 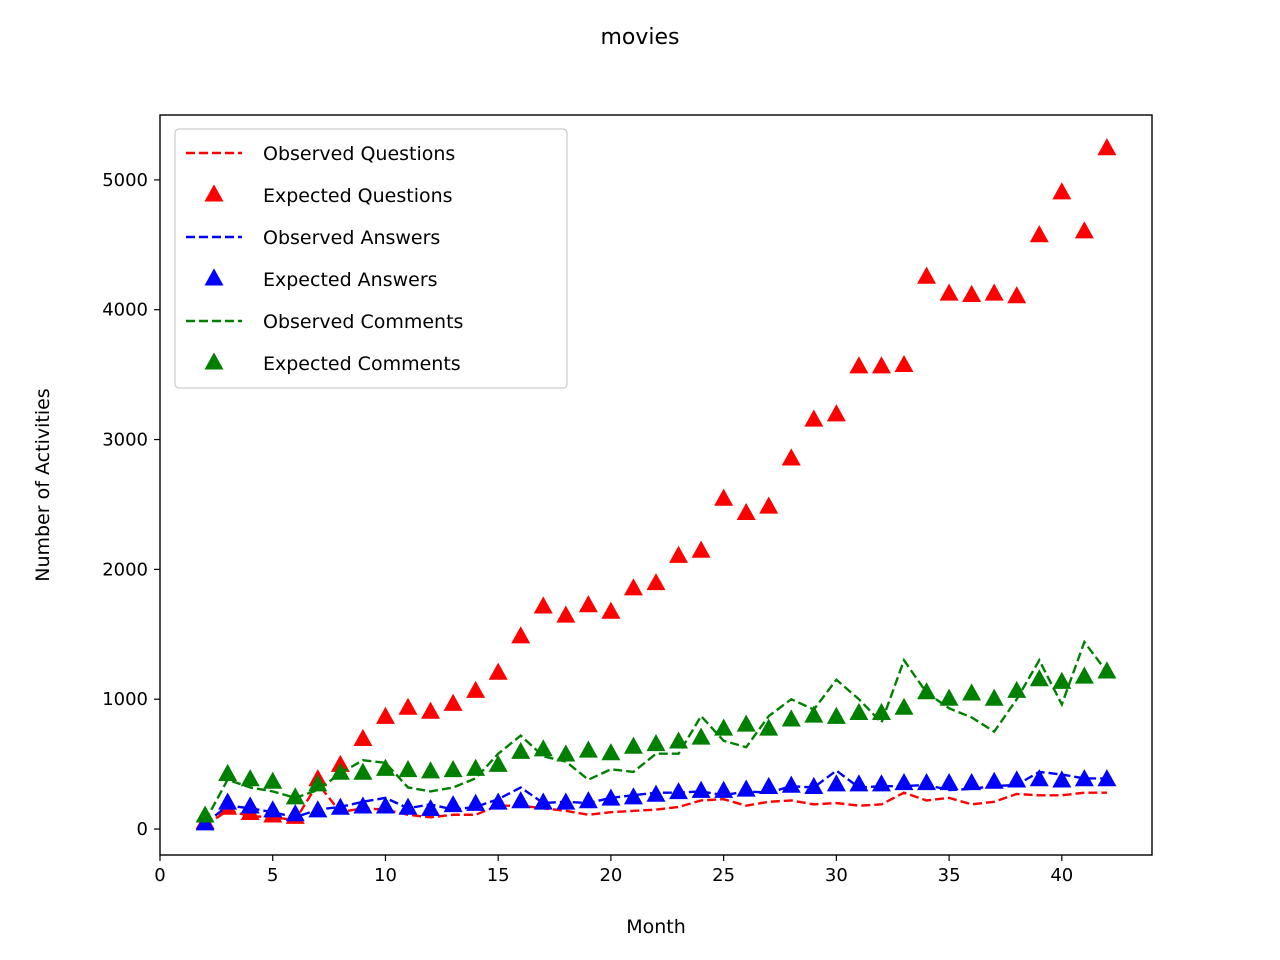 I want to click on x-axis-label: Month, so click(x=656, y=927).